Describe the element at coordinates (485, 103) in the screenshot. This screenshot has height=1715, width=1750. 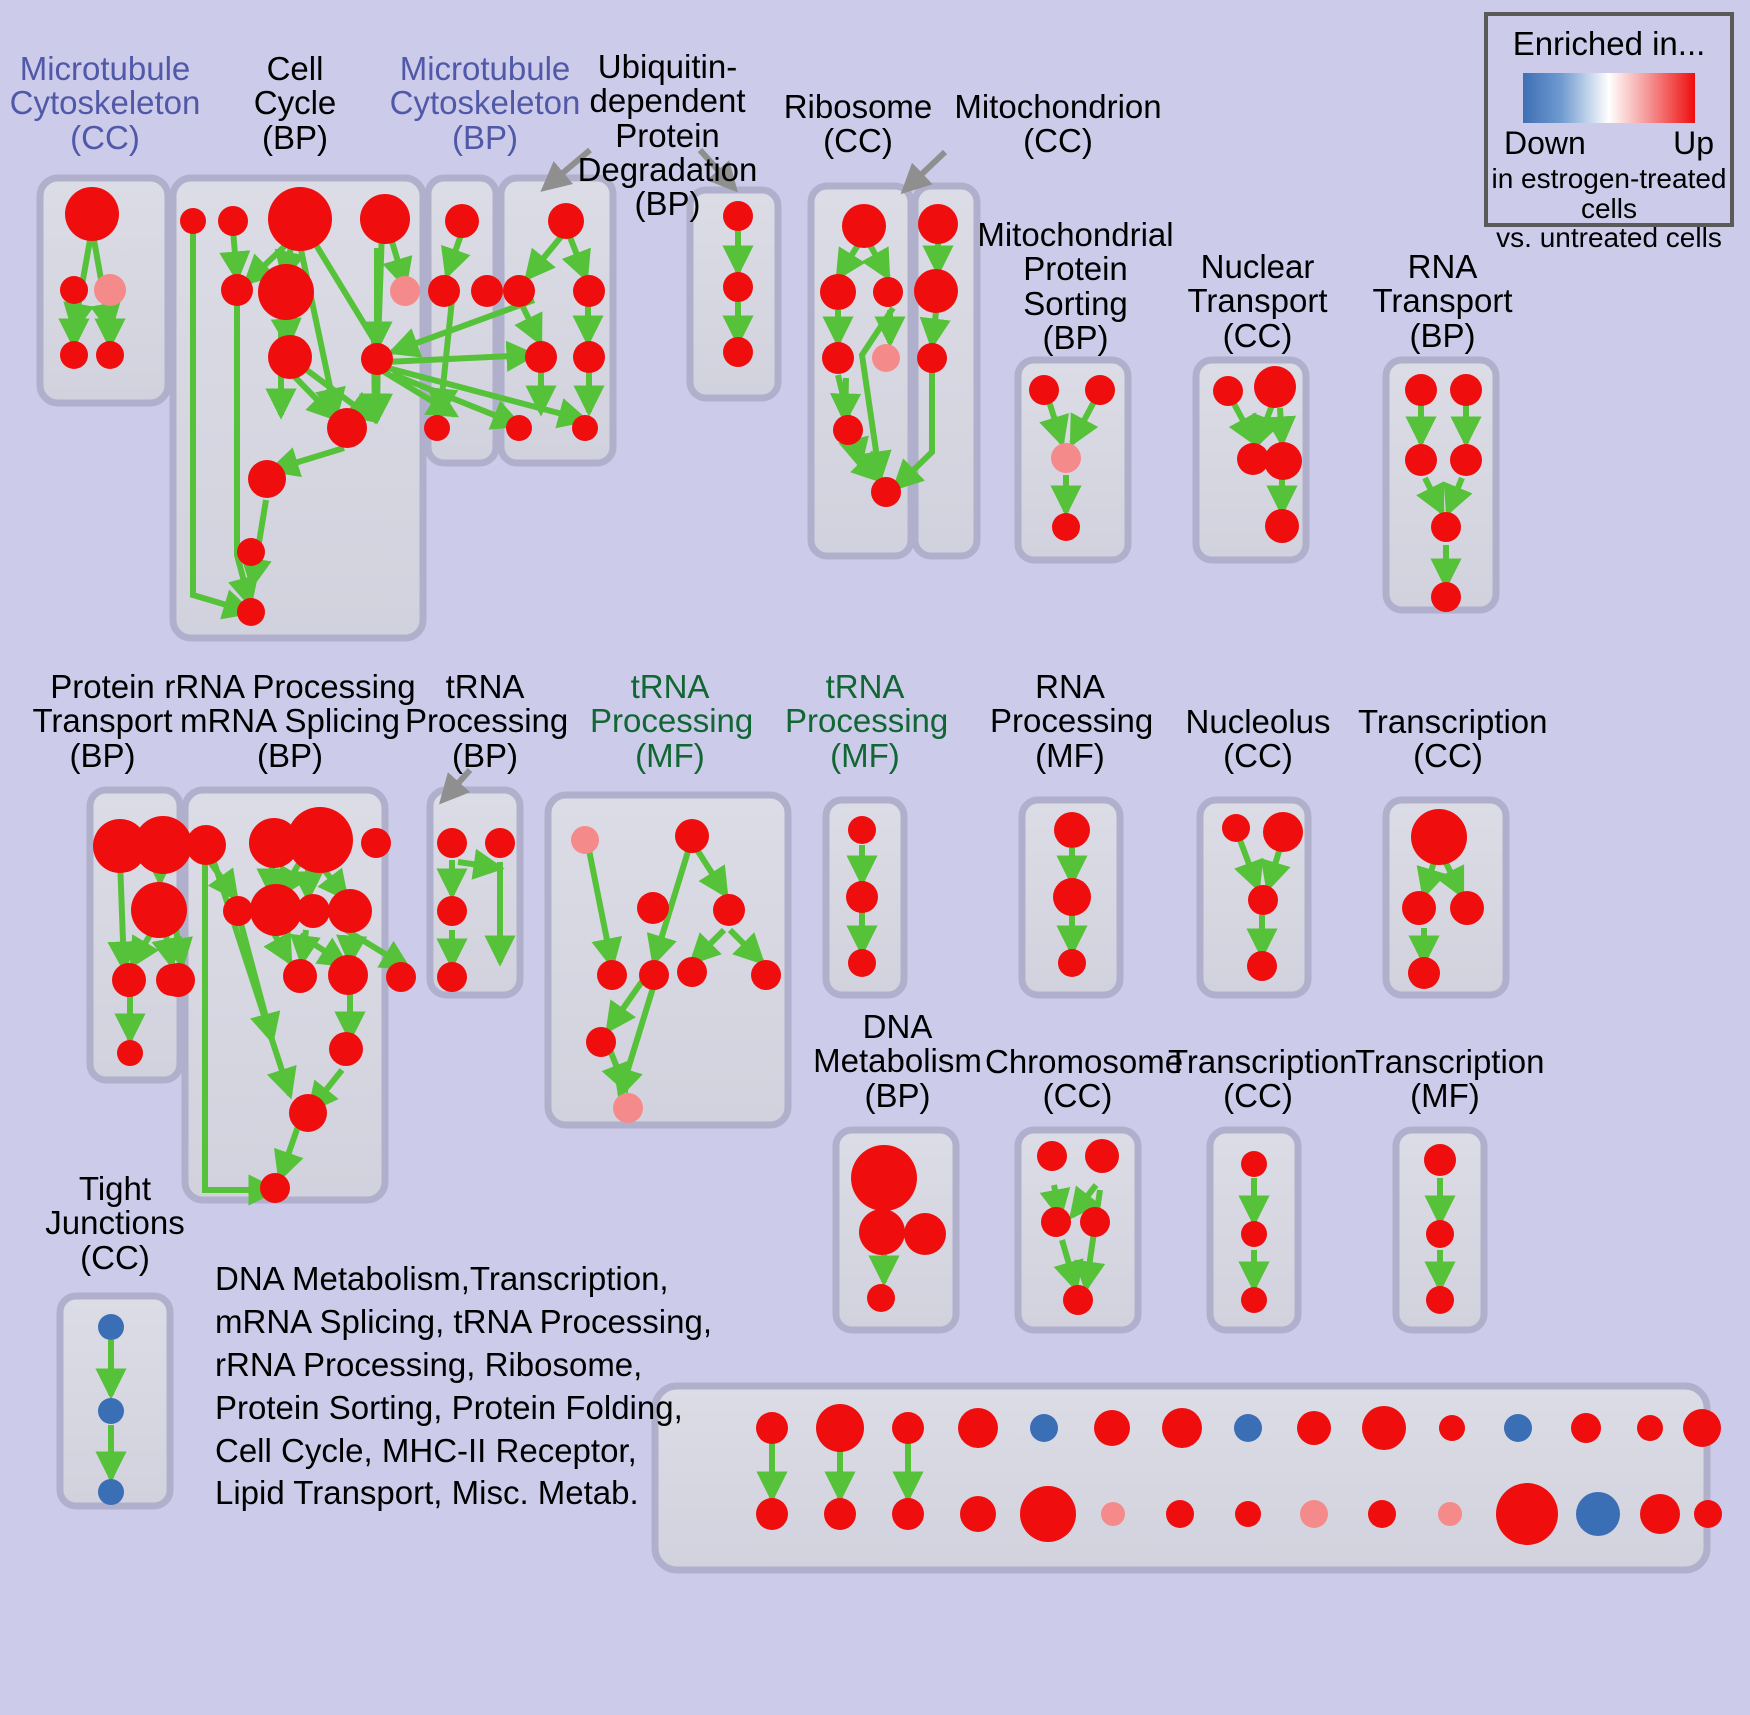
I see `cluster-label-microtubule-cytoskeleton-bp: Microtubule Cytoskeleton (BP)` at that location.